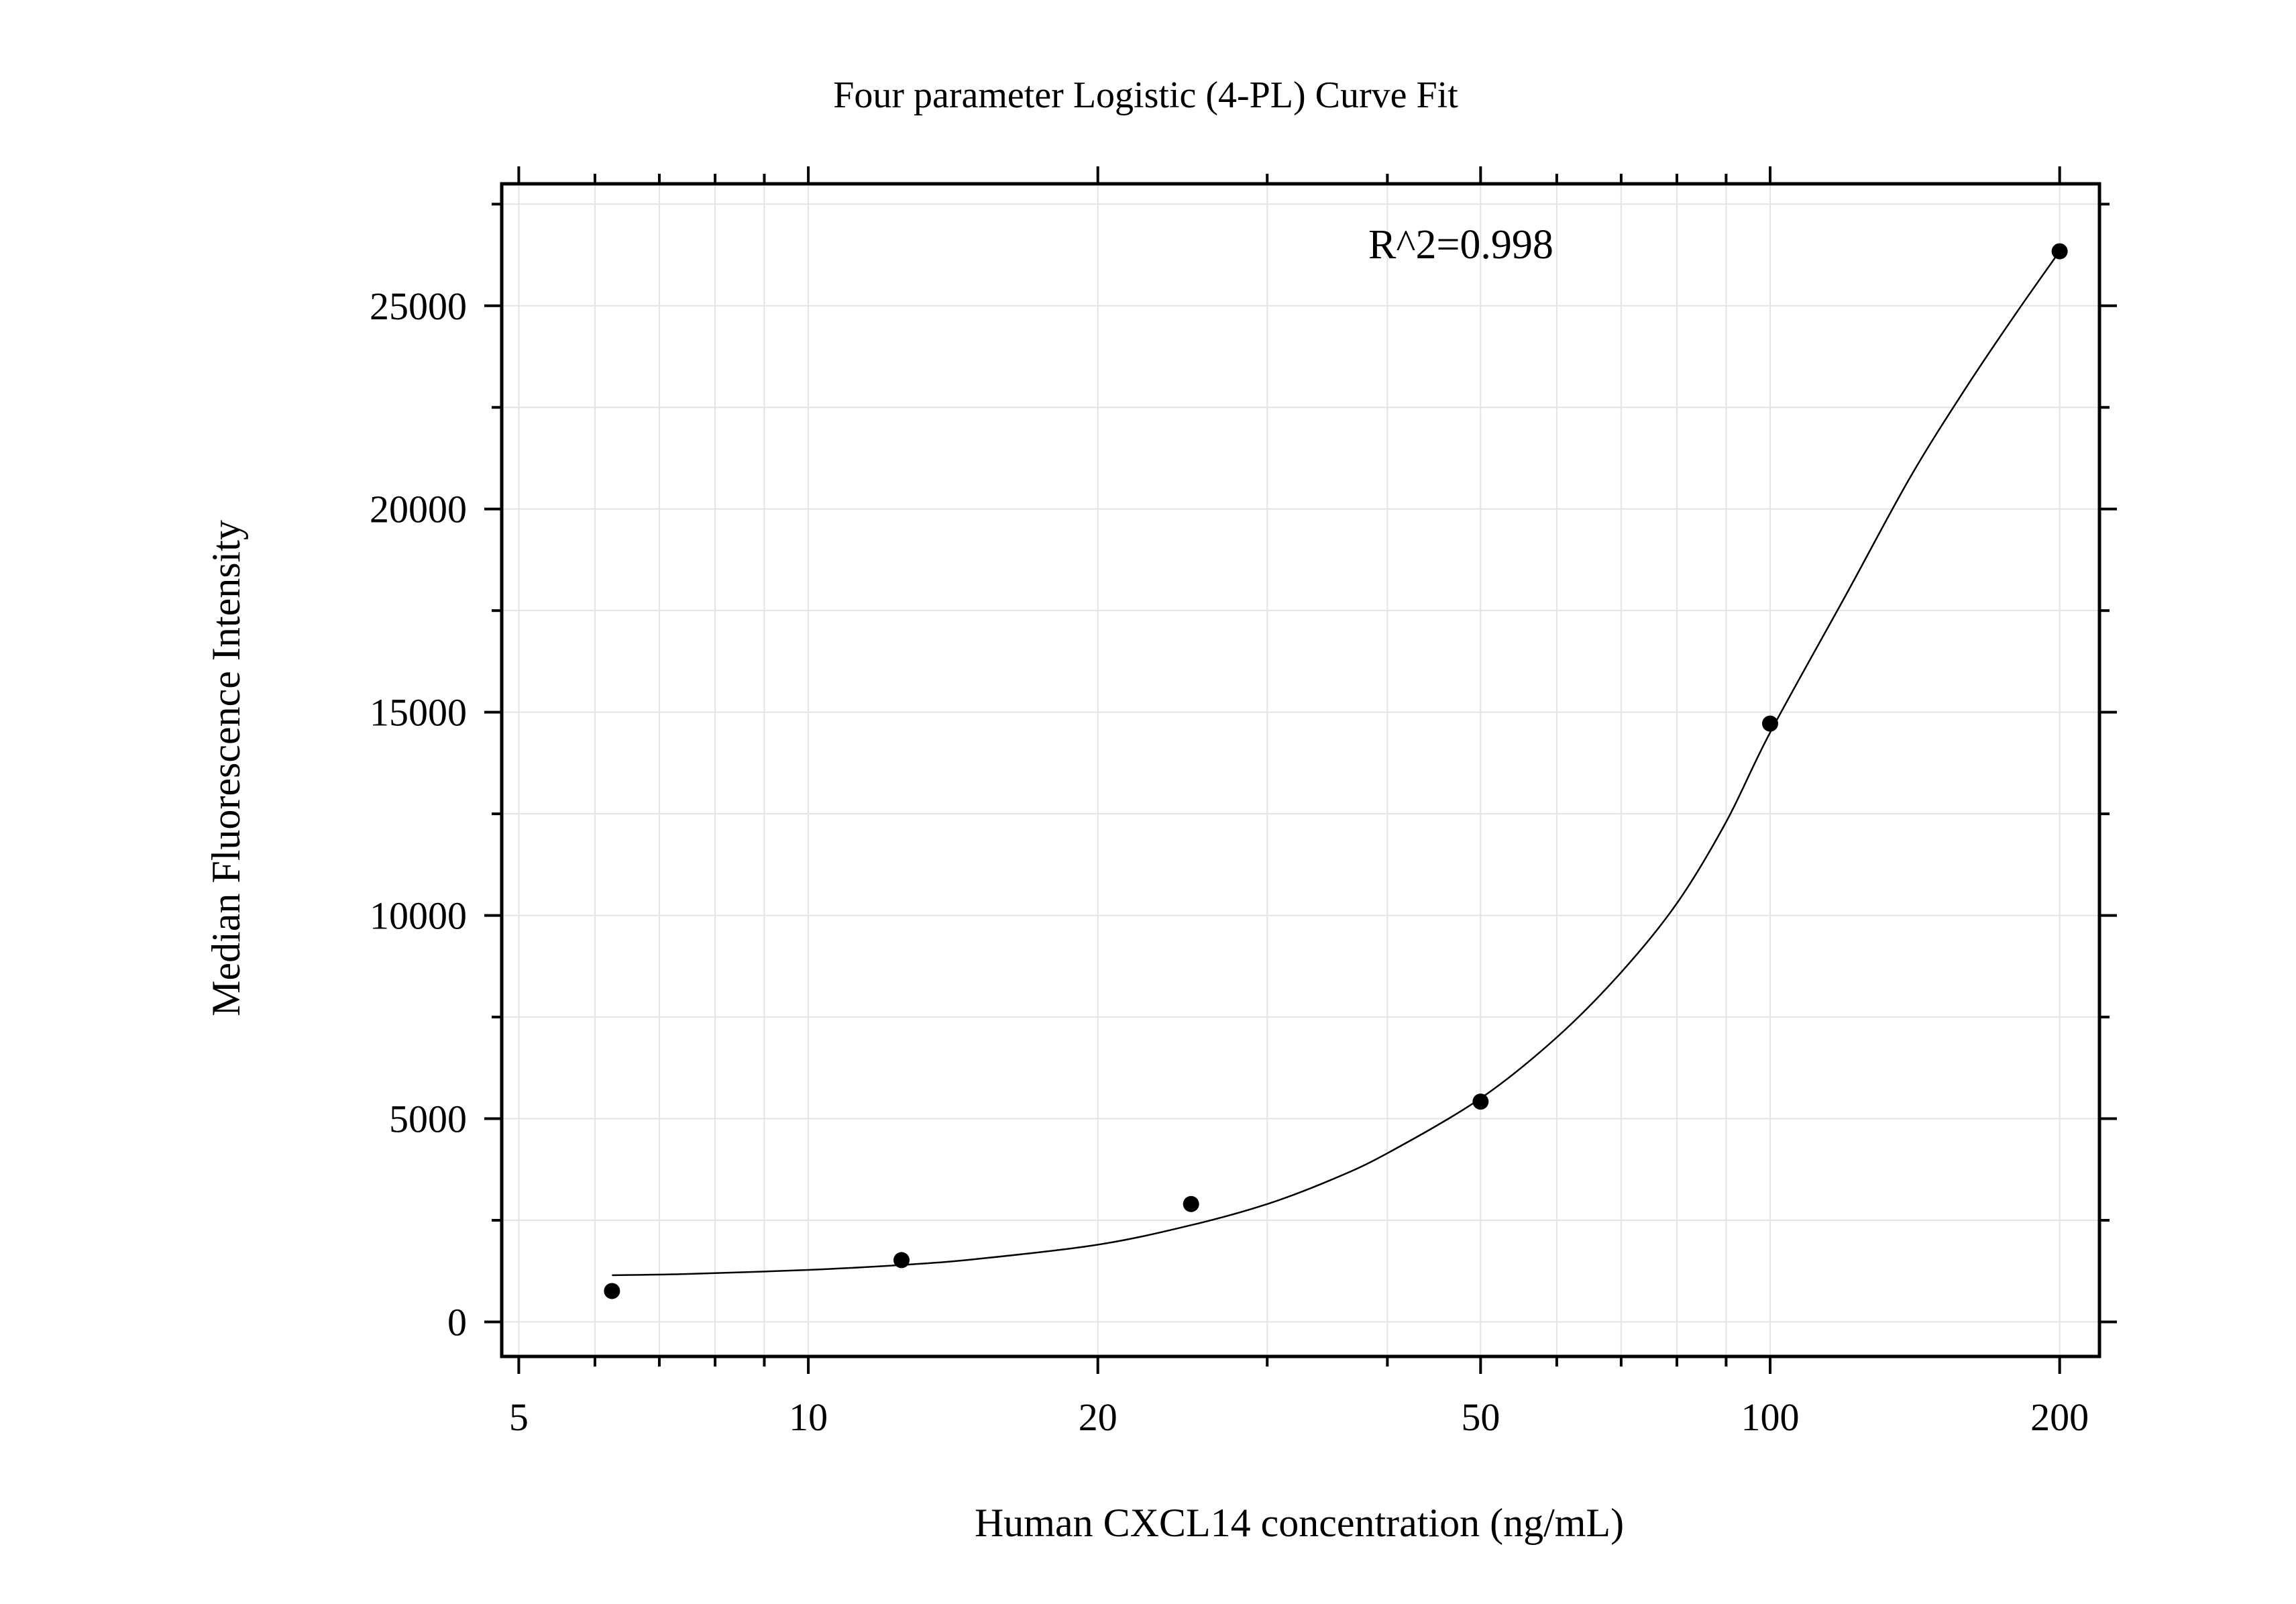  What do you see at coordinates (226, 768) in the screenshot?
I see `y-axis-label: Median Fluorescence Intensity` at bounding box center [226, 768].